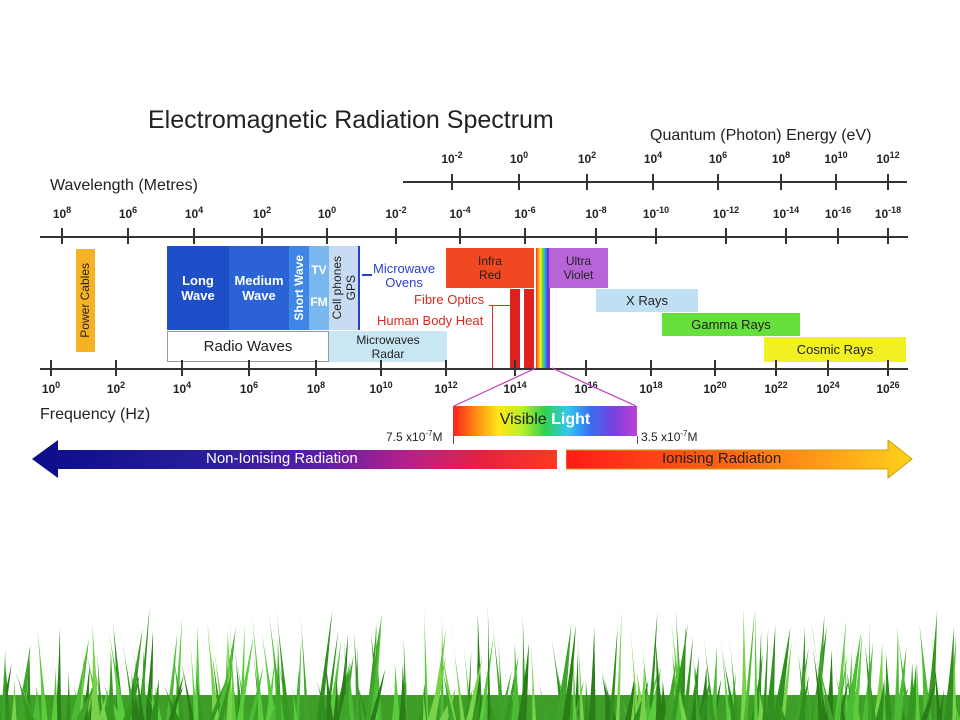 The width and height of the screenshot is (960, 720). What do you see at coordinates (888, 213) in the screenshot?
I see `wavelength-axis-tick-label: 10⁻¹⁸` at bounding box center [888, 213].